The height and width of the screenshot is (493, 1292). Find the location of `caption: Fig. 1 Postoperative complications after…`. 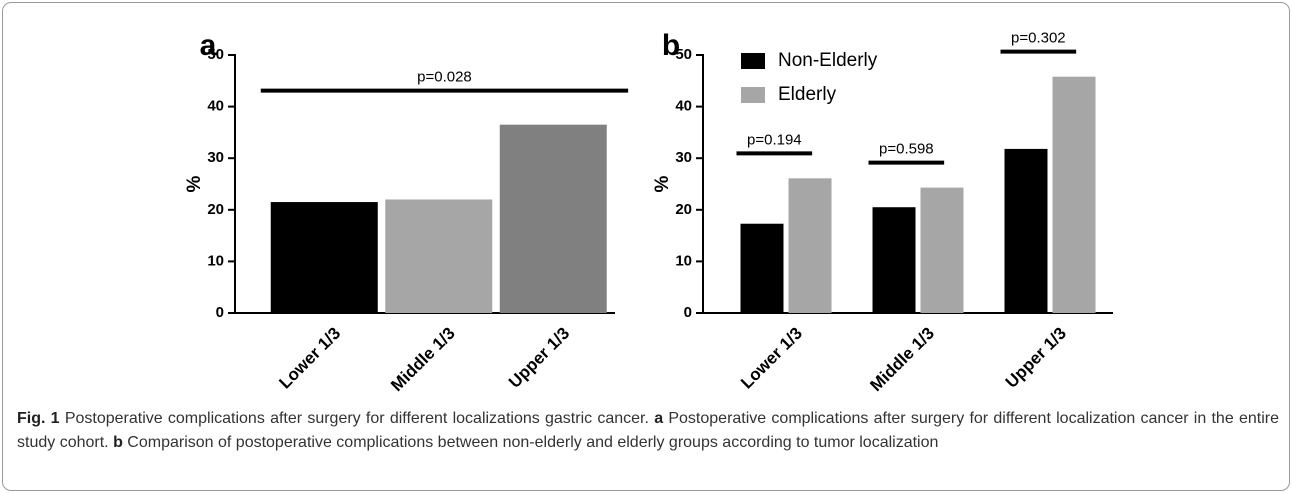

caption: Fig. 1 Postoperative complications after… is located at coordinates (648, 431).